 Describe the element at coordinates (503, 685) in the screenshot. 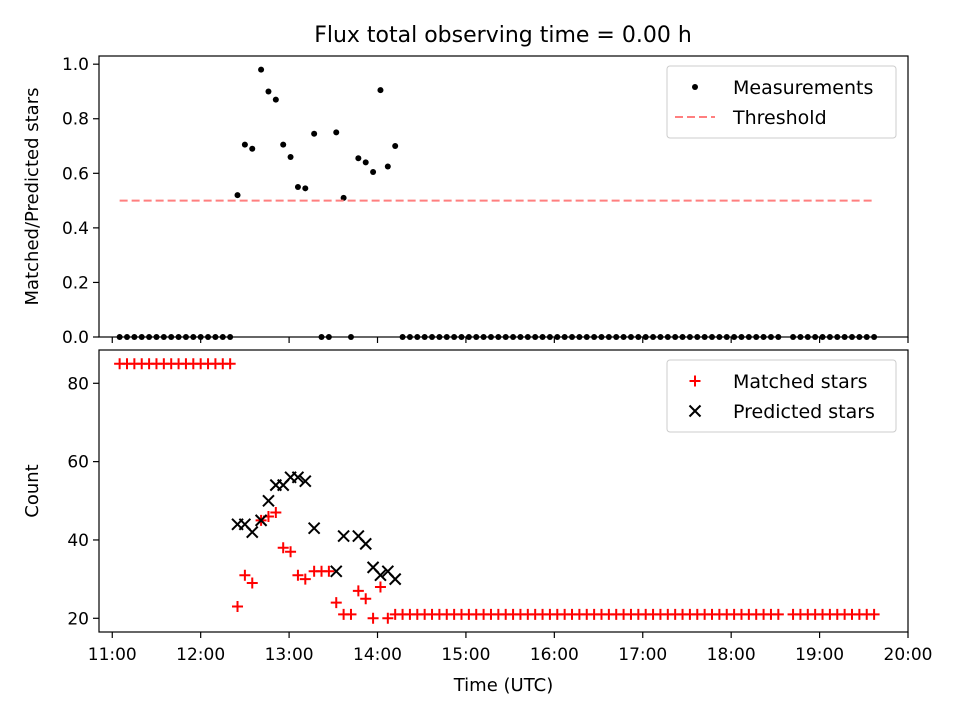

I see `bottom-panel-x-axis-label: Time (UTC)` at that location.